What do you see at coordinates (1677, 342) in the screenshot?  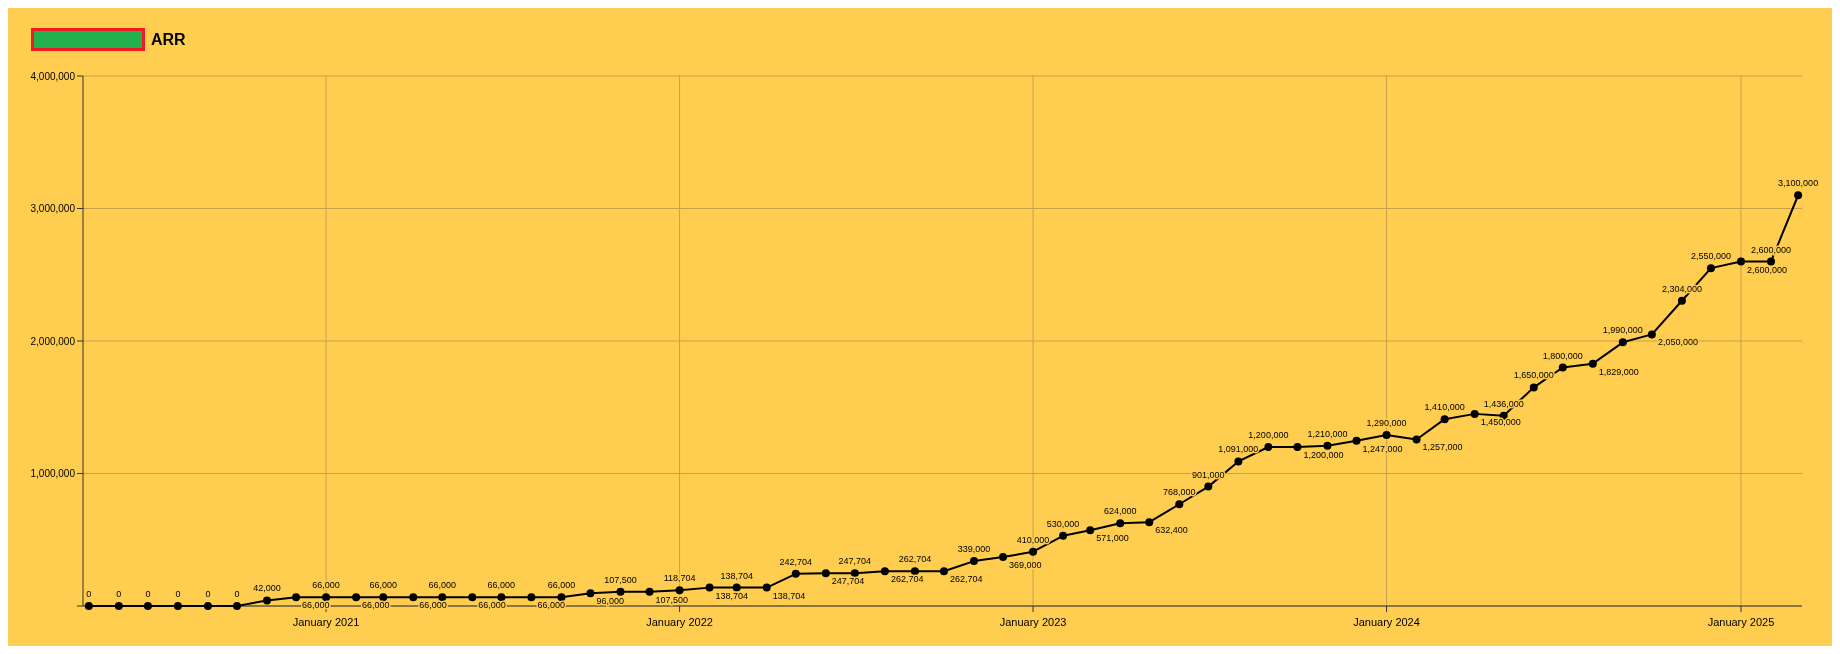 I see `data-label: 2,050,000` at bounding box center [1677, 342].